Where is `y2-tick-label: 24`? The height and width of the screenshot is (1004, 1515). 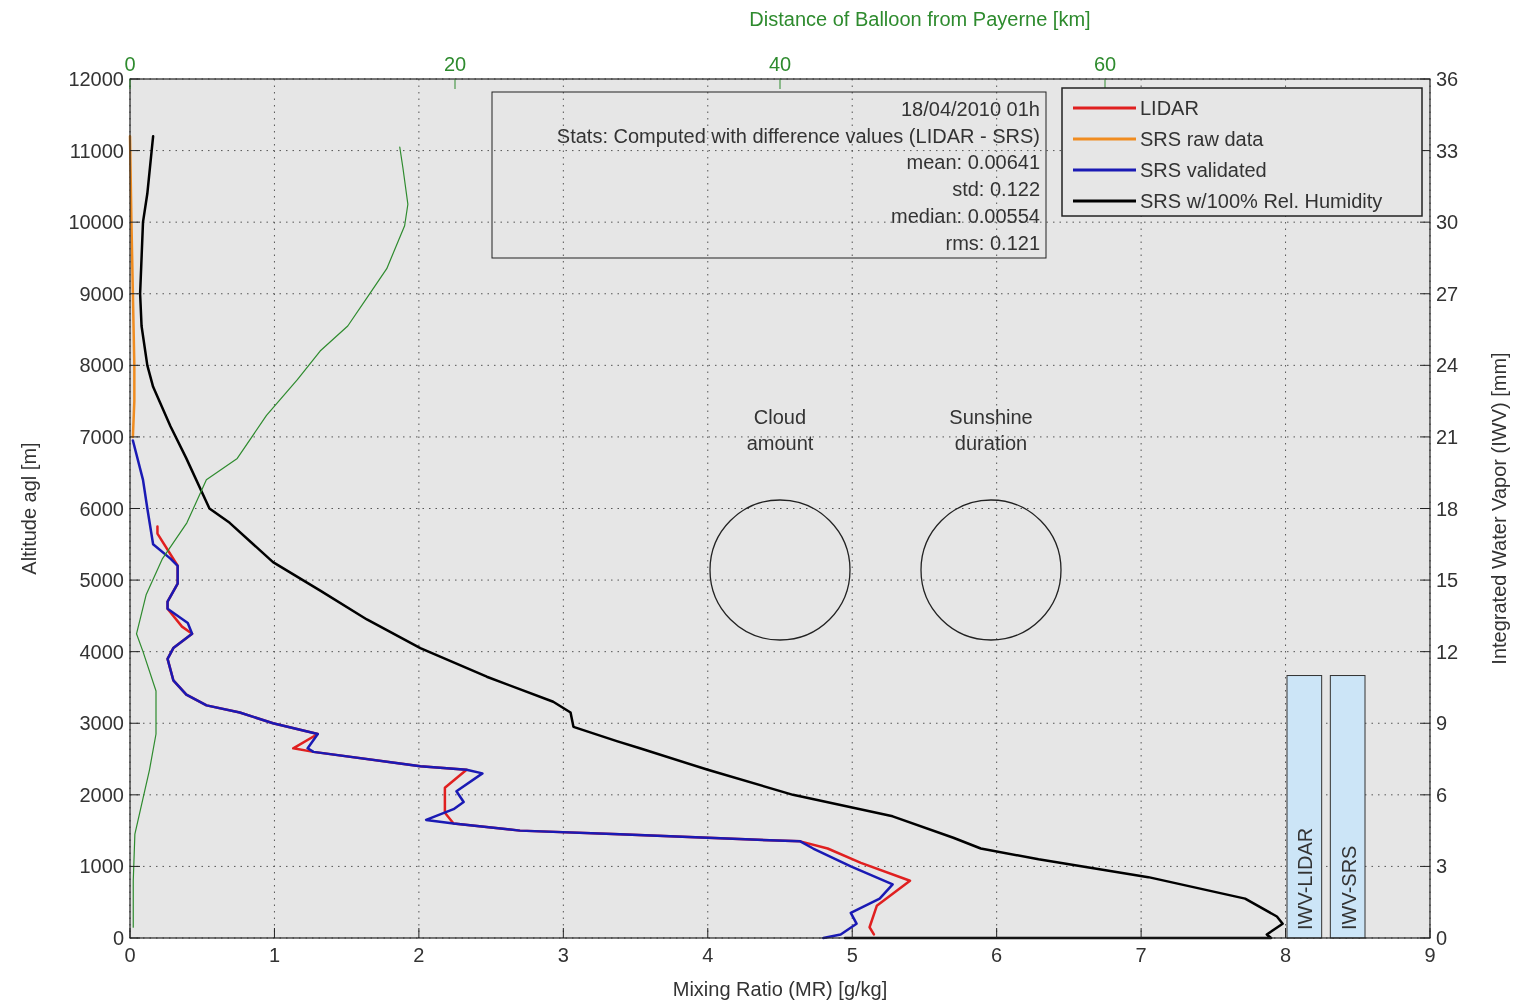 y2-tick-label: 24 is located at coordinates (1447, 365).